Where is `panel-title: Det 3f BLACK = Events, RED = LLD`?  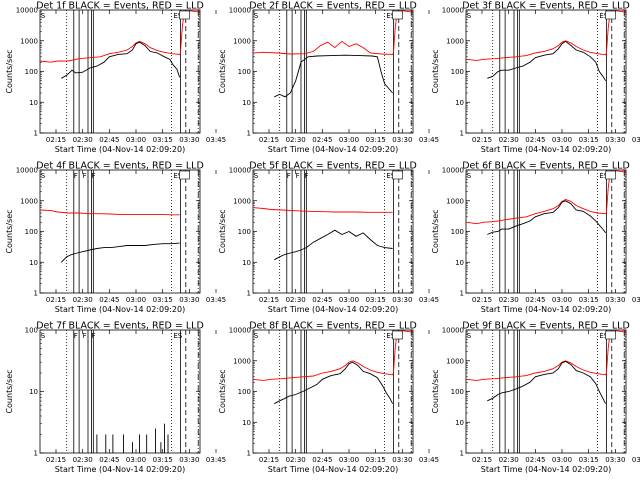 panel-title: Det 3f BLACK = Events, RED = LLD is located at coordinates (546, 6).